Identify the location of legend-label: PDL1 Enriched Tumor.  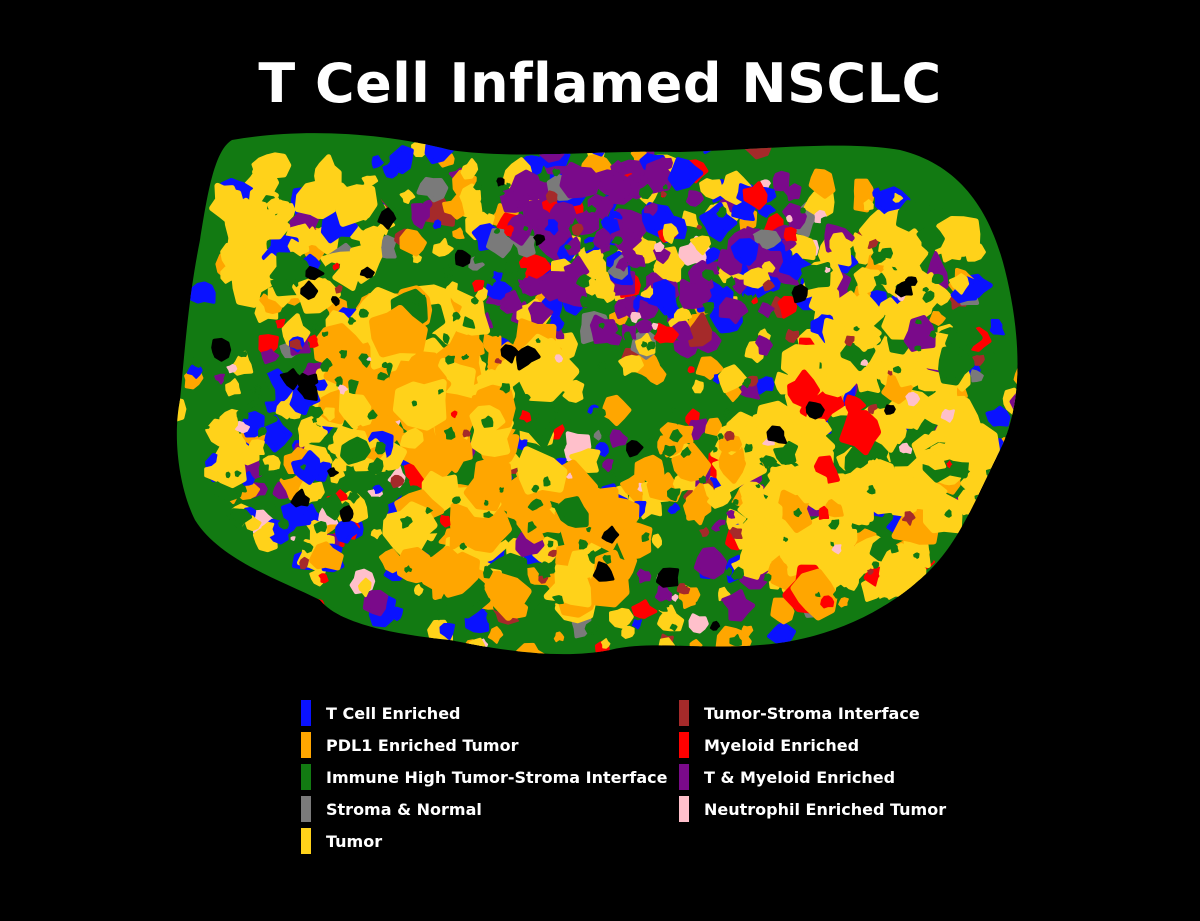
(422, 745).